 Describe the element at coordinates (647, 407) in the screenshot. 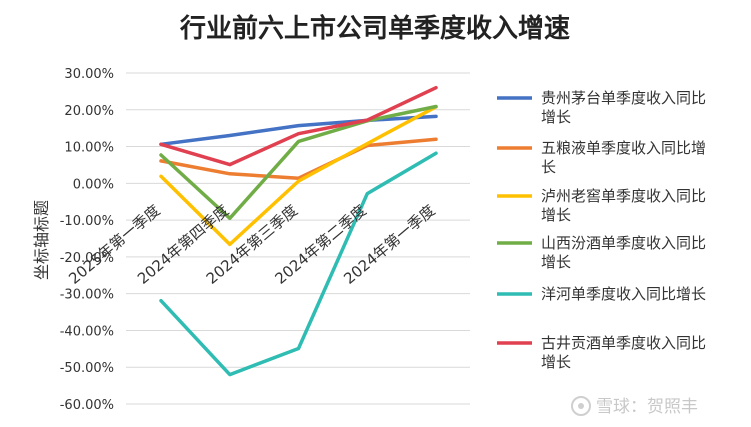

I see `watermark-text: 雪球：贺照丰` at that location.